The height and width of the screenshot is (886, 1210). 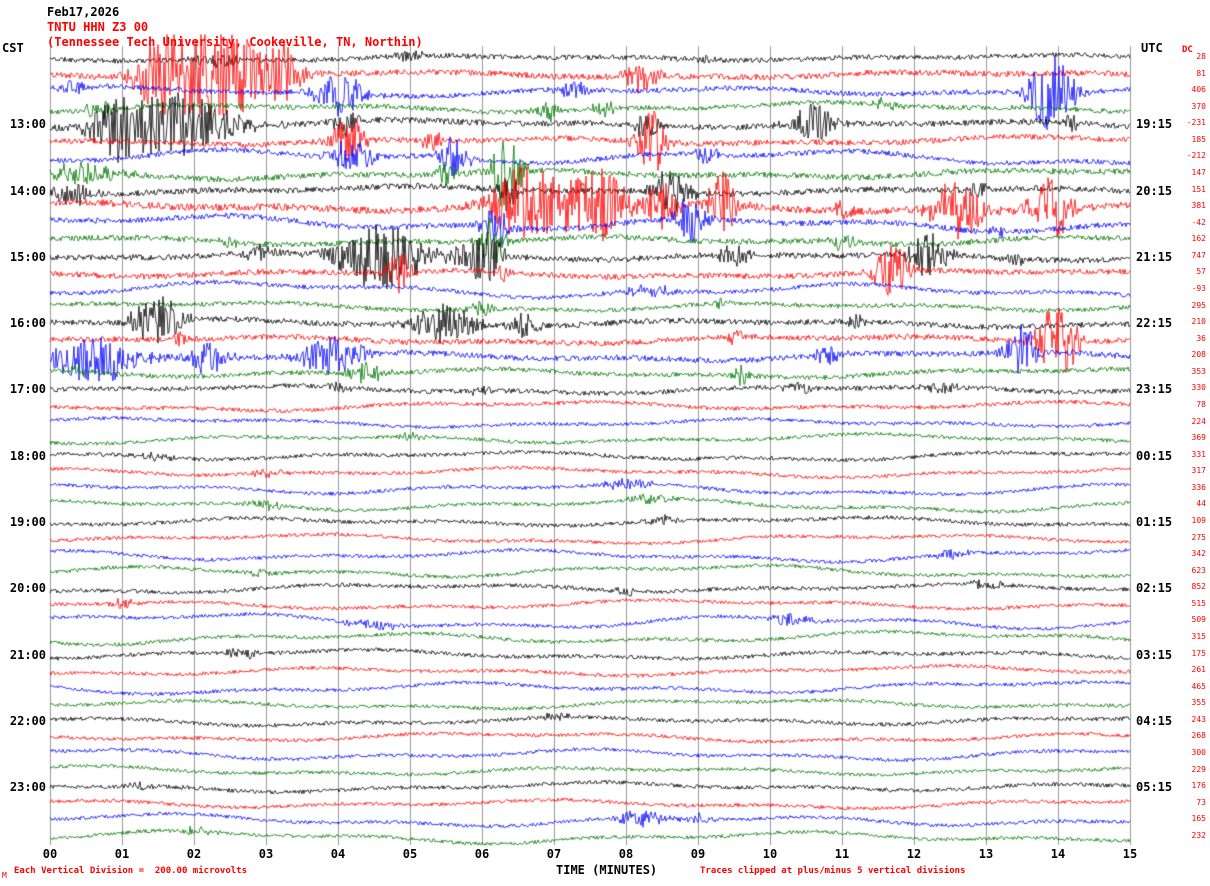 What do you see at coordinates (122, 854) in the screenshot?
I see `x-axis-tick-label: 01` at bounding box center [122, 854].